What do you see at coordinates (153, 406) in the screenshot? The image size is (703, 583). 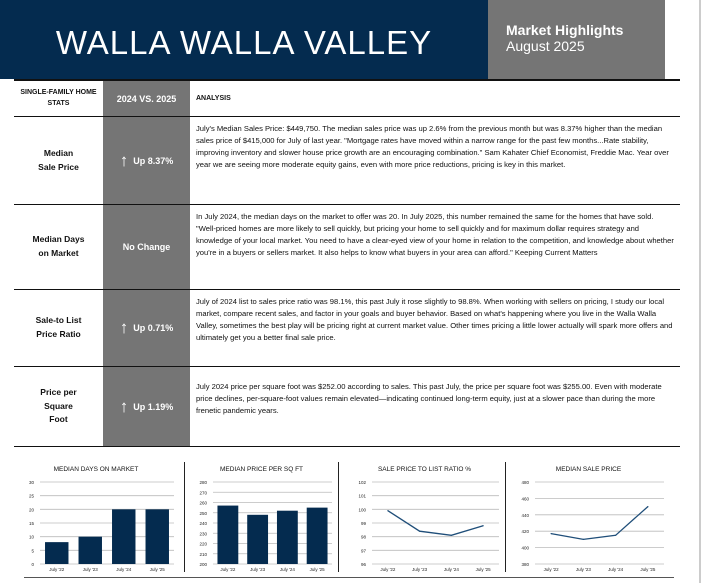 I see `change-value: Up 1.19%` at bounding box center [153, 406].